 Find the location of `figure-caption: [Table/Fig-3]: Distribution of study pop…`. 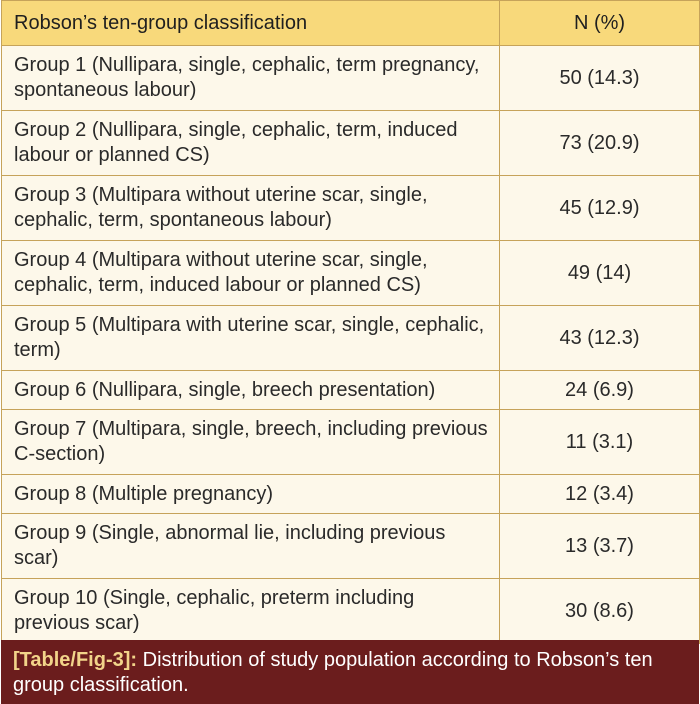

figure-caption: [Table/Fig-3]: Distribution of study pop… is located at coordinates (350, 672).